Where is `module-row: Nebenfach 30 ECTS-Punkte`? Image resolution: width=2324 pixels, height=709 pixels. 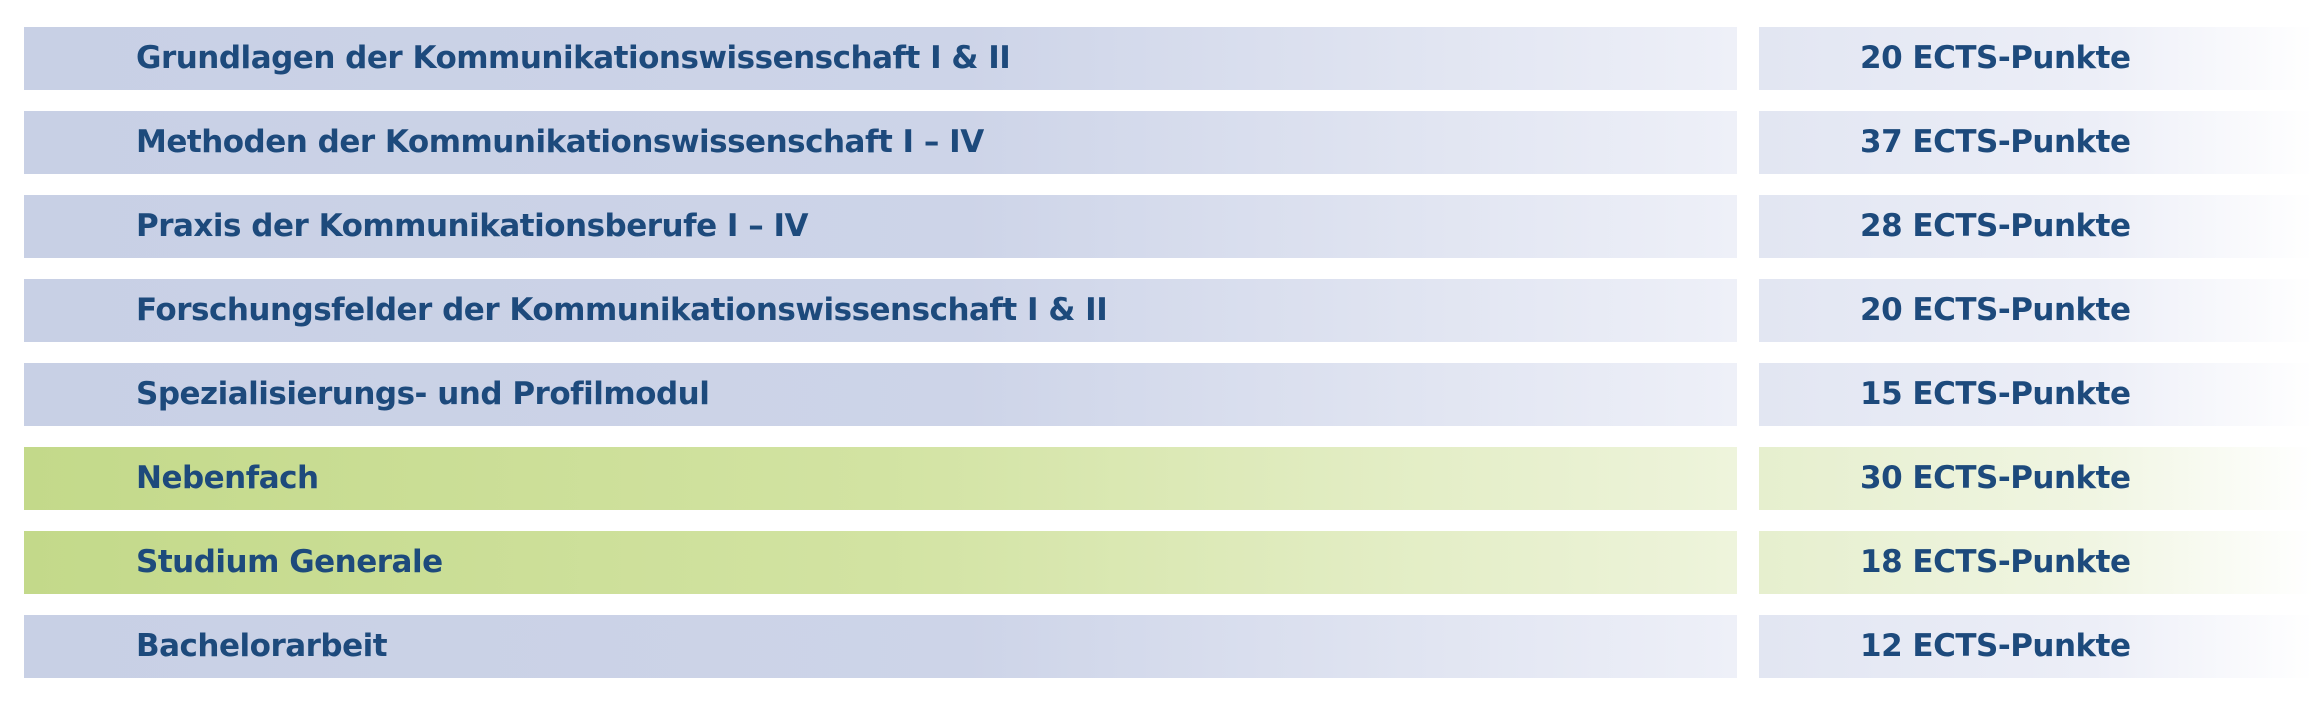
module-row: Nebenfach 30 ECTS-Punkte is located at coordinates (1169, 478).